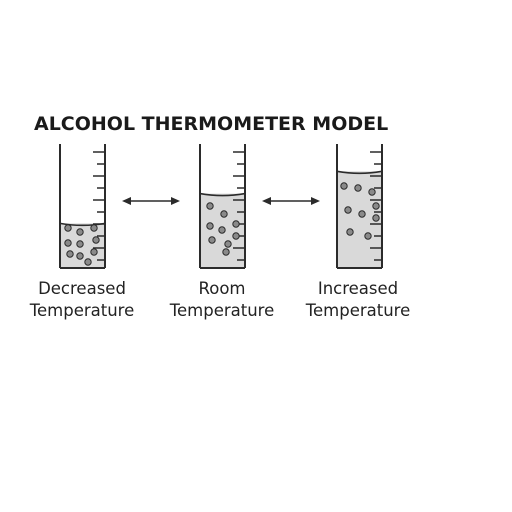 This screenshot has height=512, width=512. Describe the element at coordinates (222, 310) in the screenshot. I see `label-room-line2: Temperature` at that location.